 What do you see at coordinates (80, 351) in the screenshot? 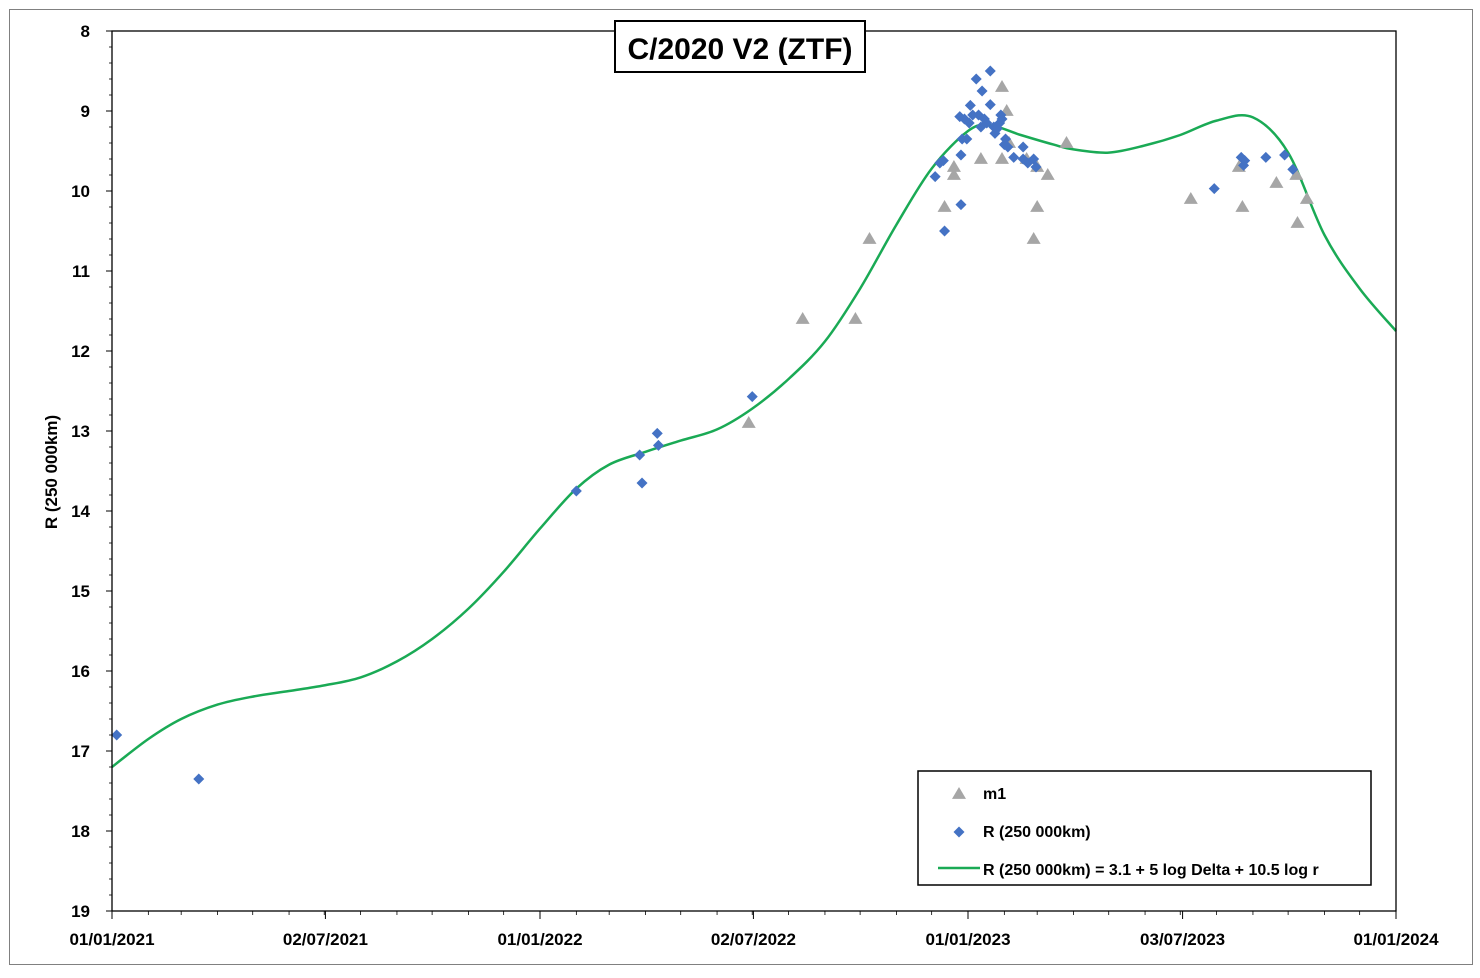
I see `y-tick-label: 12` at bounding box center [80, 351].